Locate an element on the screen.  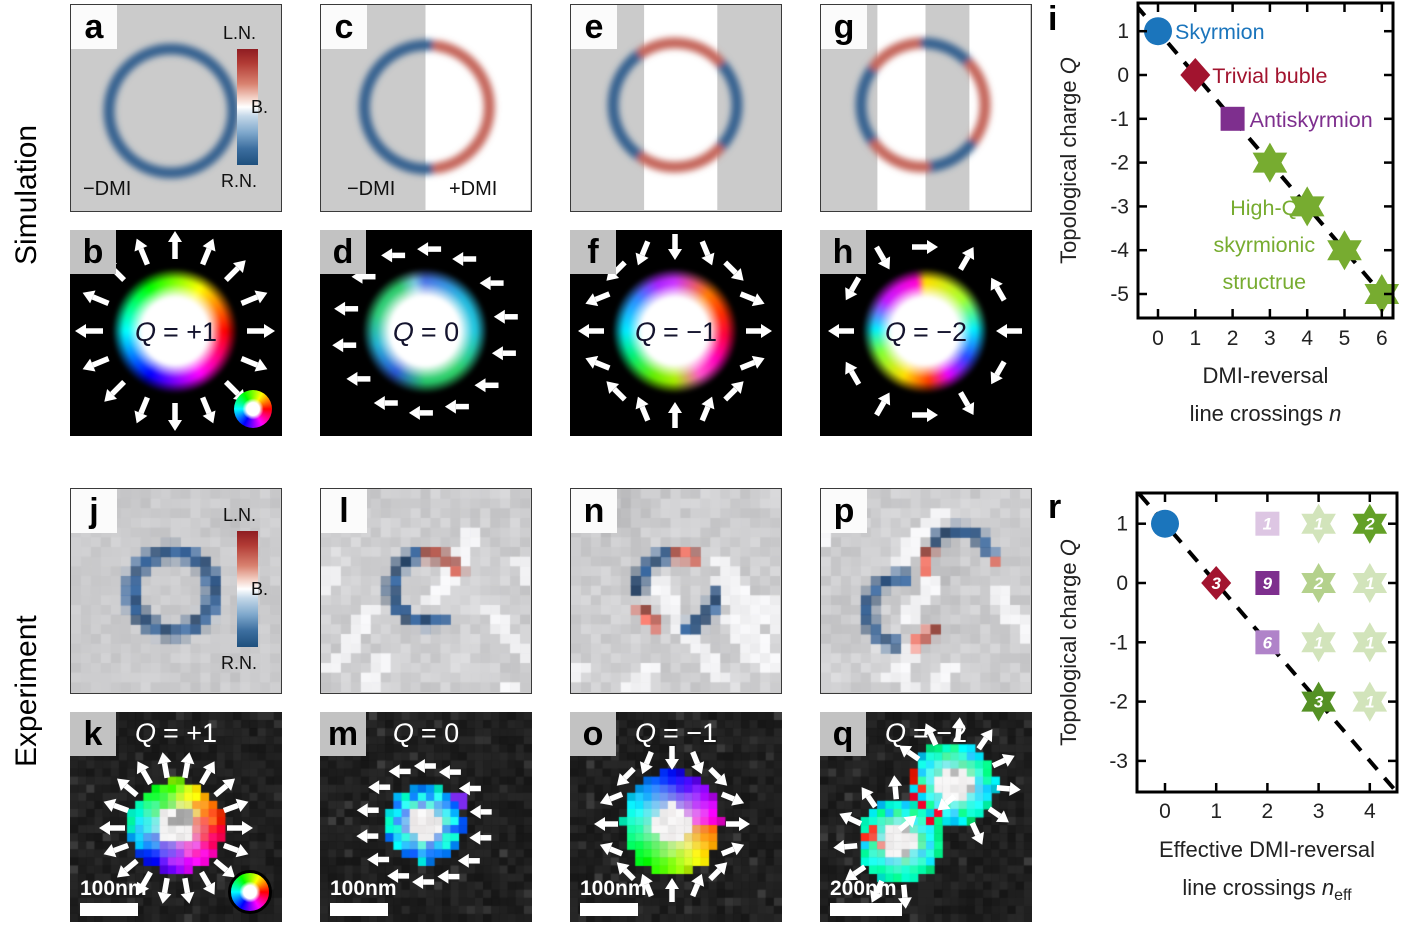
panel-f: f Q = −1 is located at coordinates (676, 333).